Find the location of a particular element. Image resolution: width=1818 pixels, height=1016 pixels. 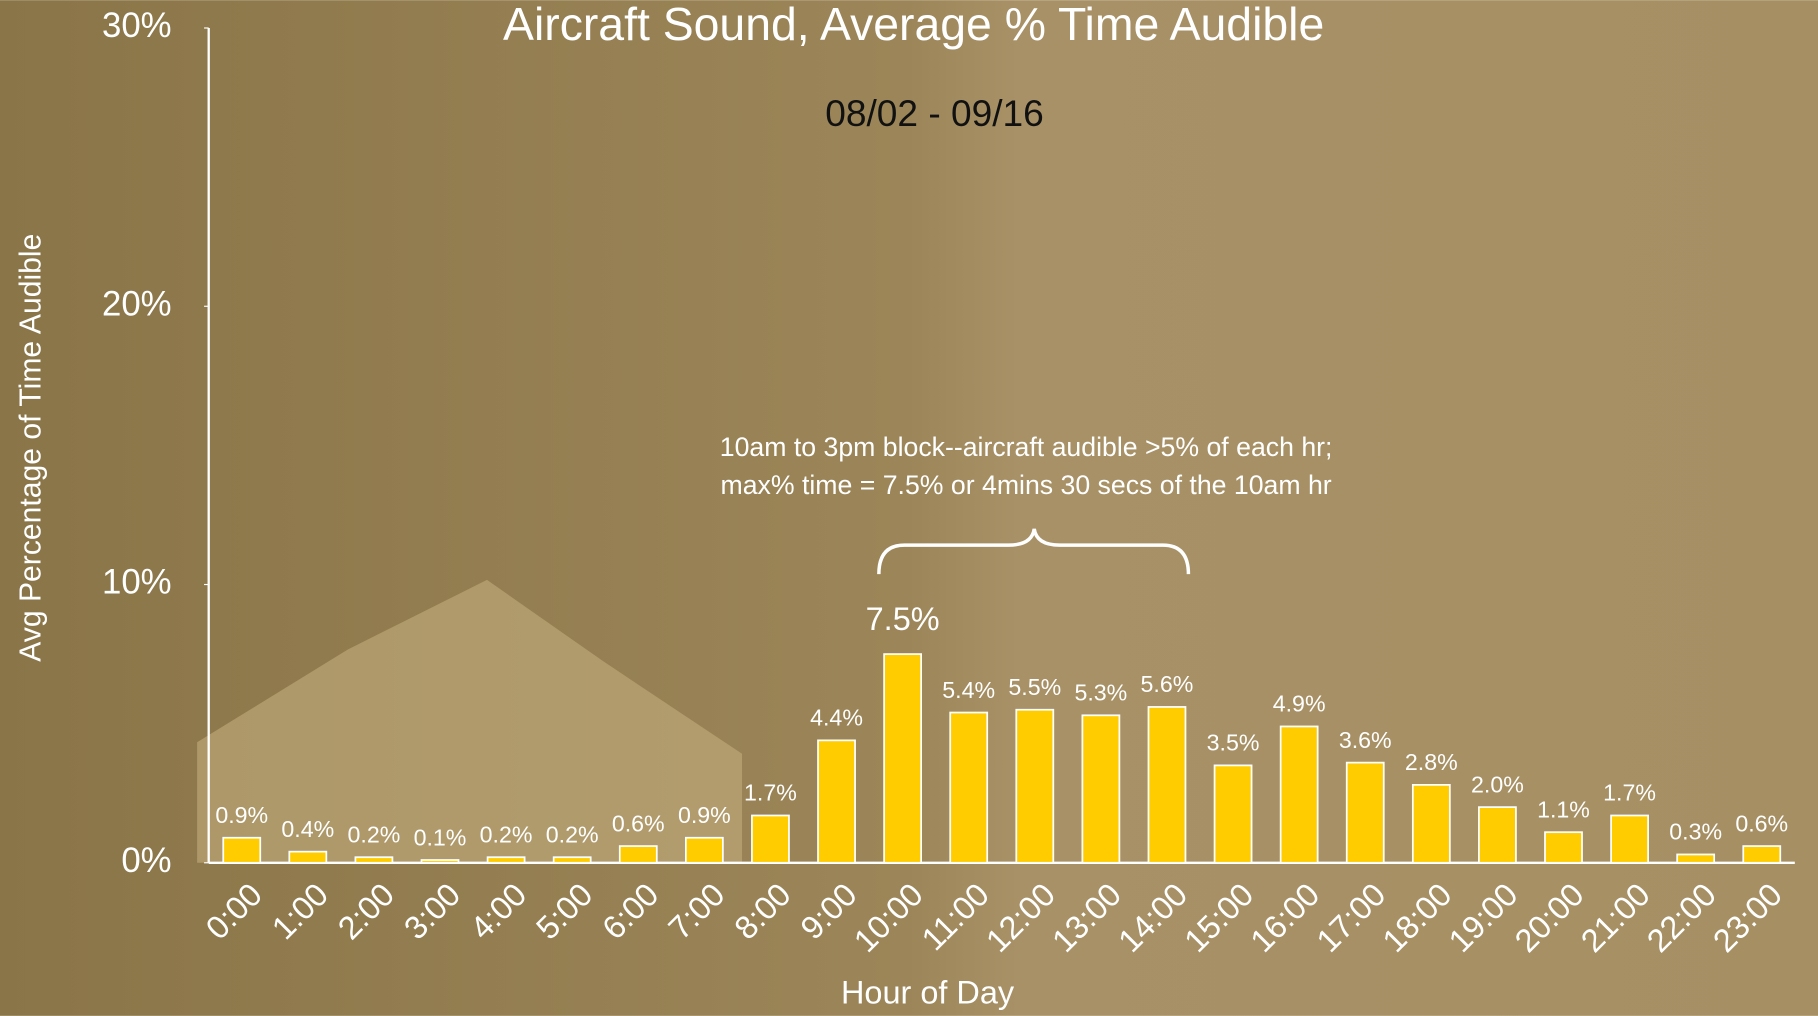

data-label: 2.0% is located at coordinates (1497, 784).